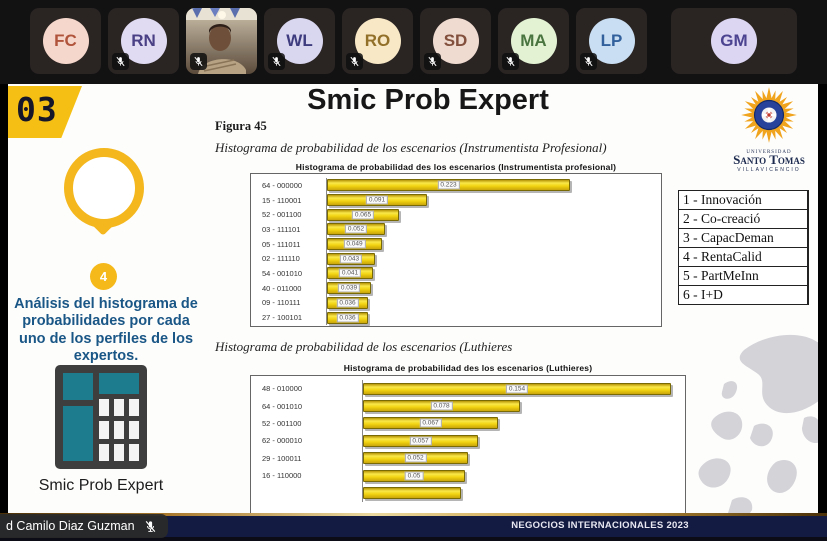  I want to click on chart-row: 62 - 000010 0.057, so click(468, 441).